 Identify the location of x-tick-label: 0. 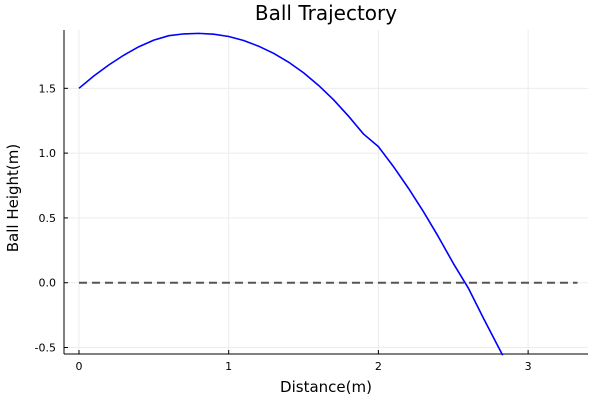
(78, 366).